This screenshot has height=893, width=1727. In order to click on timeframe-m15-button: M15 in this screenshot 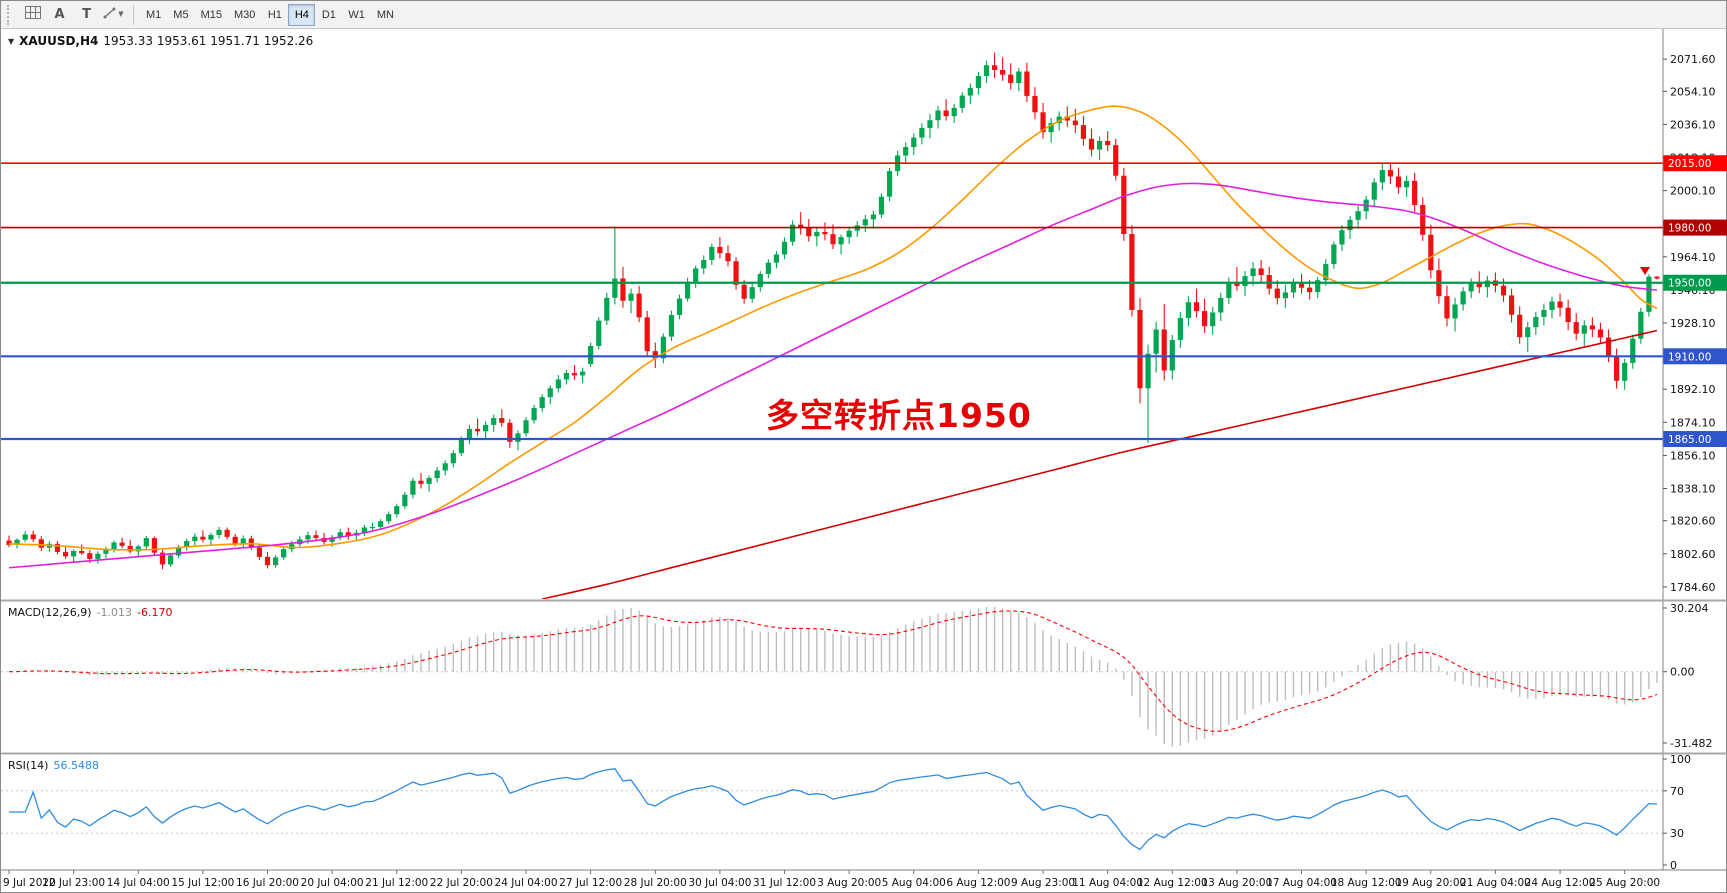, I will do `click(211, 15)`.